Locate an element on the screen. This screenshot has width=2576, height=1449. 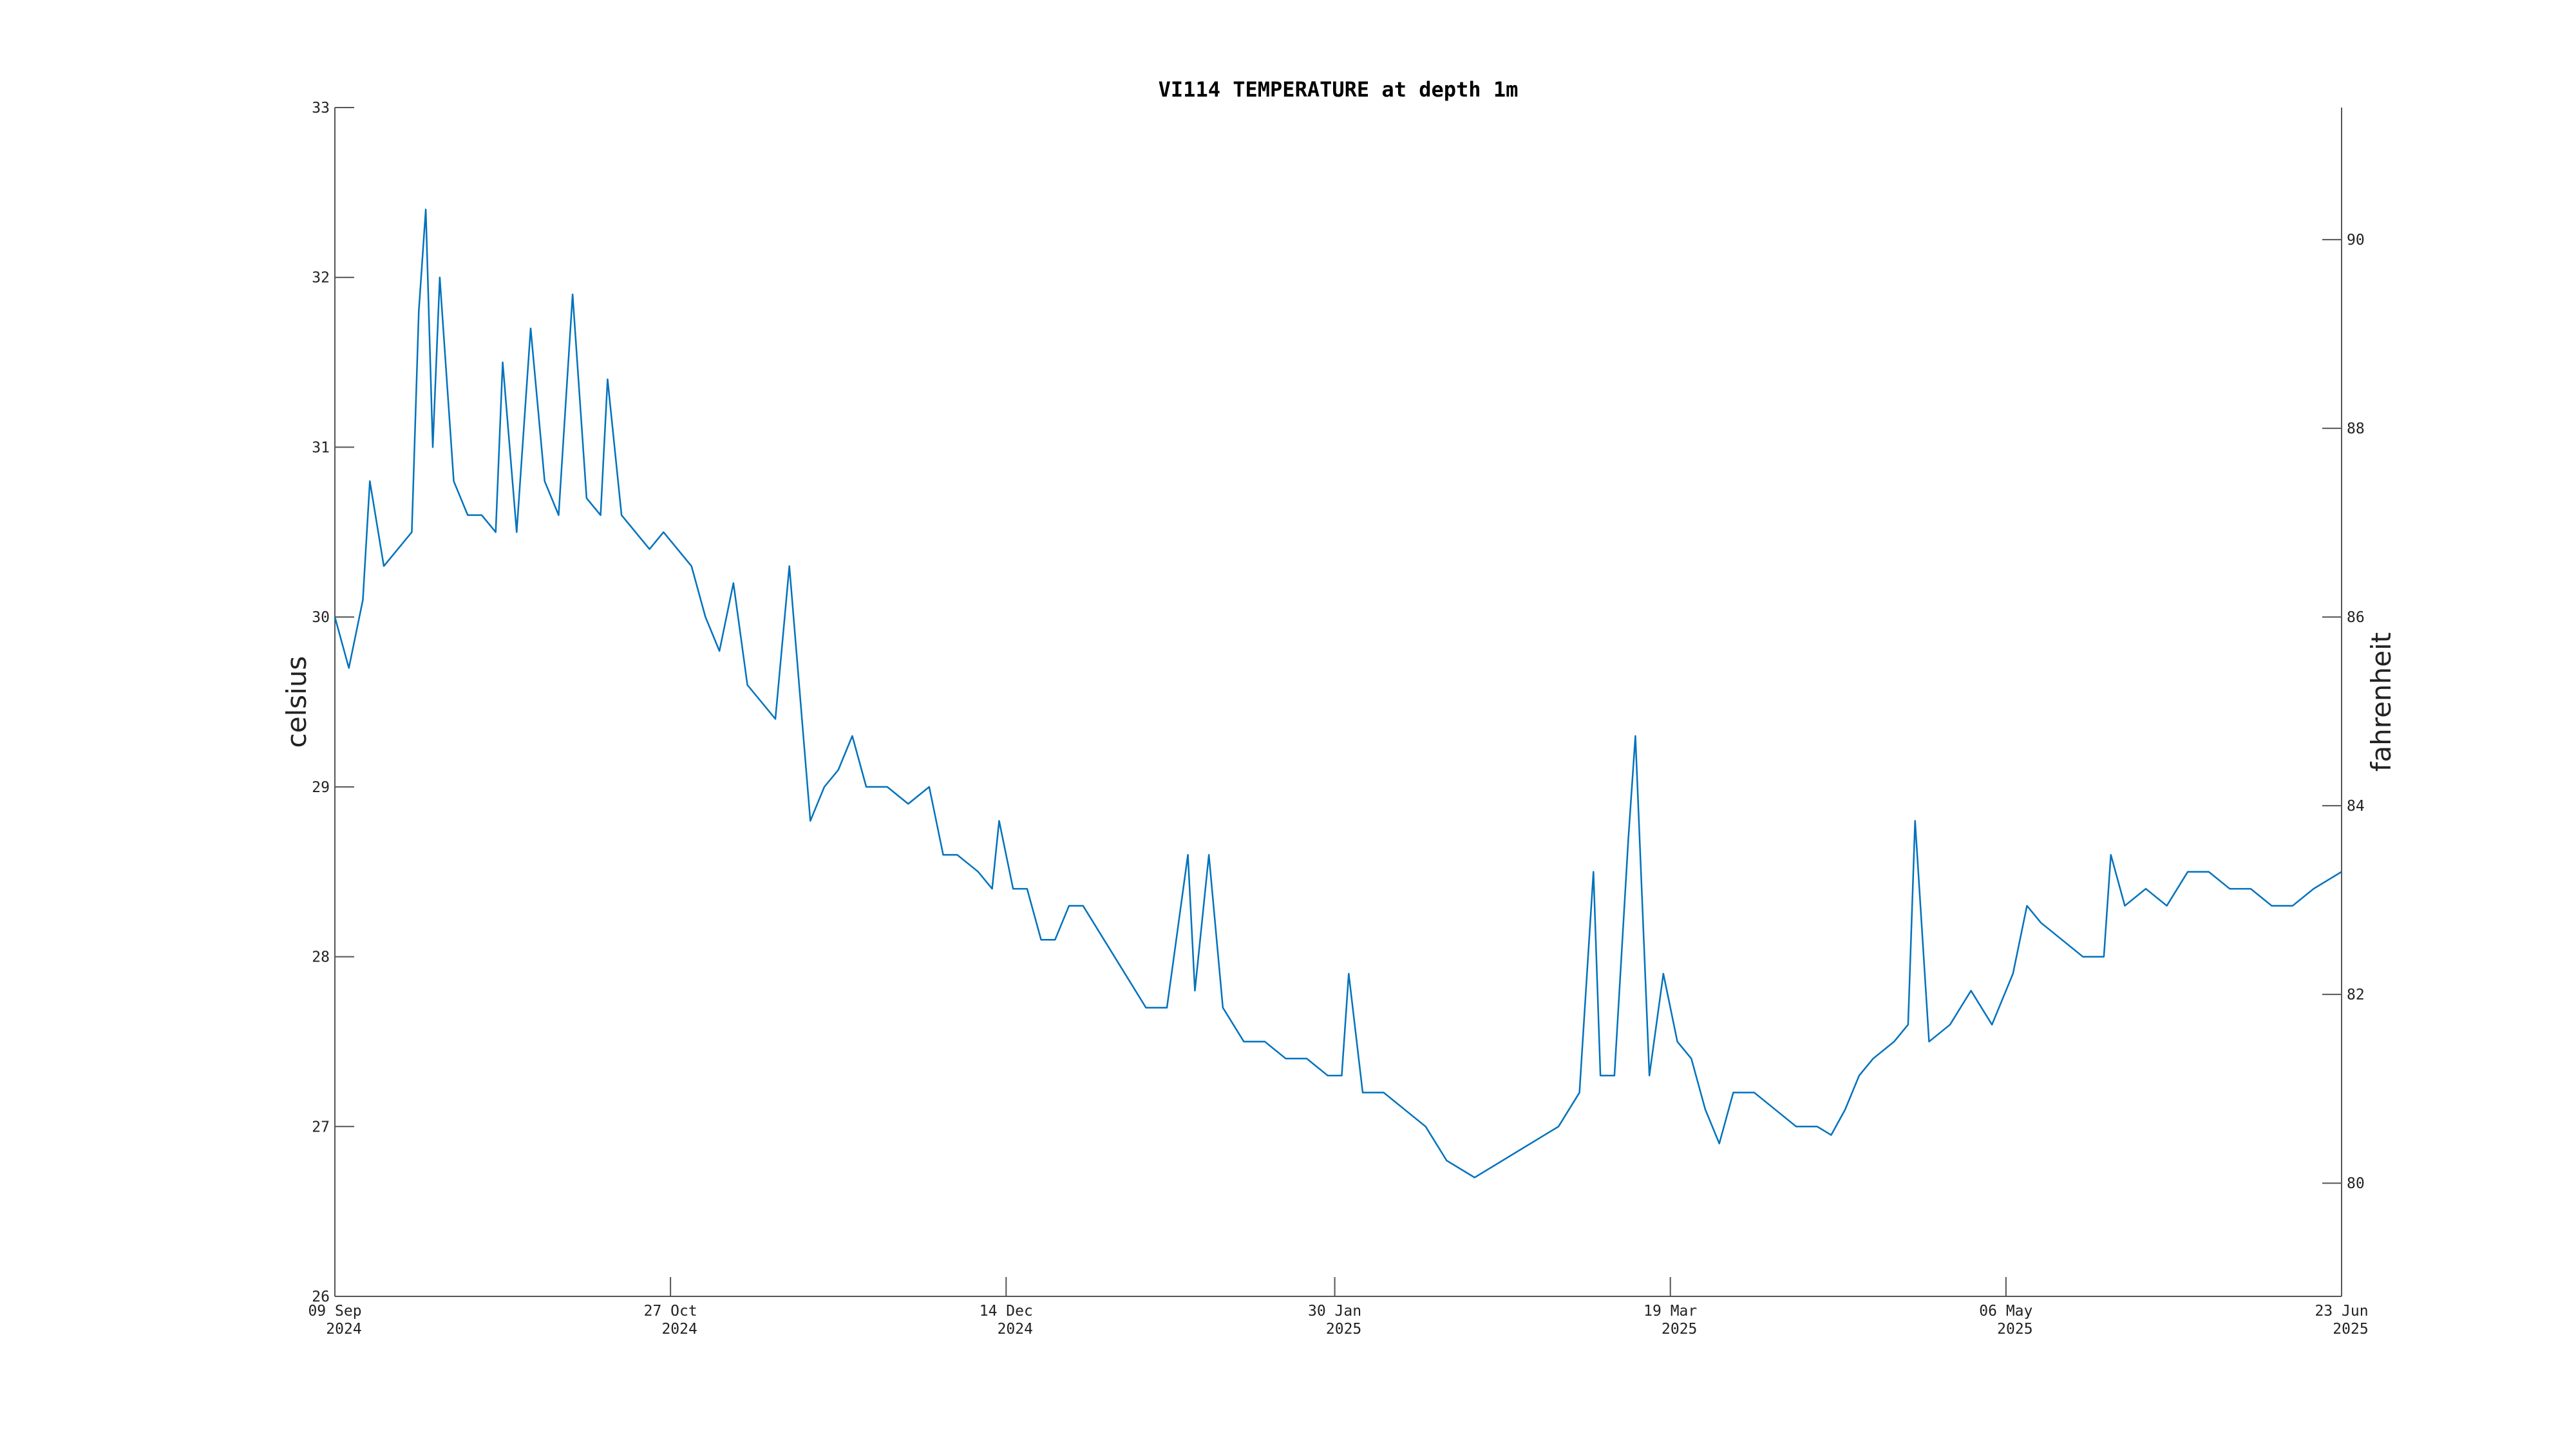
y2-tick-label: 90 is located at coordinates (2356, 240).